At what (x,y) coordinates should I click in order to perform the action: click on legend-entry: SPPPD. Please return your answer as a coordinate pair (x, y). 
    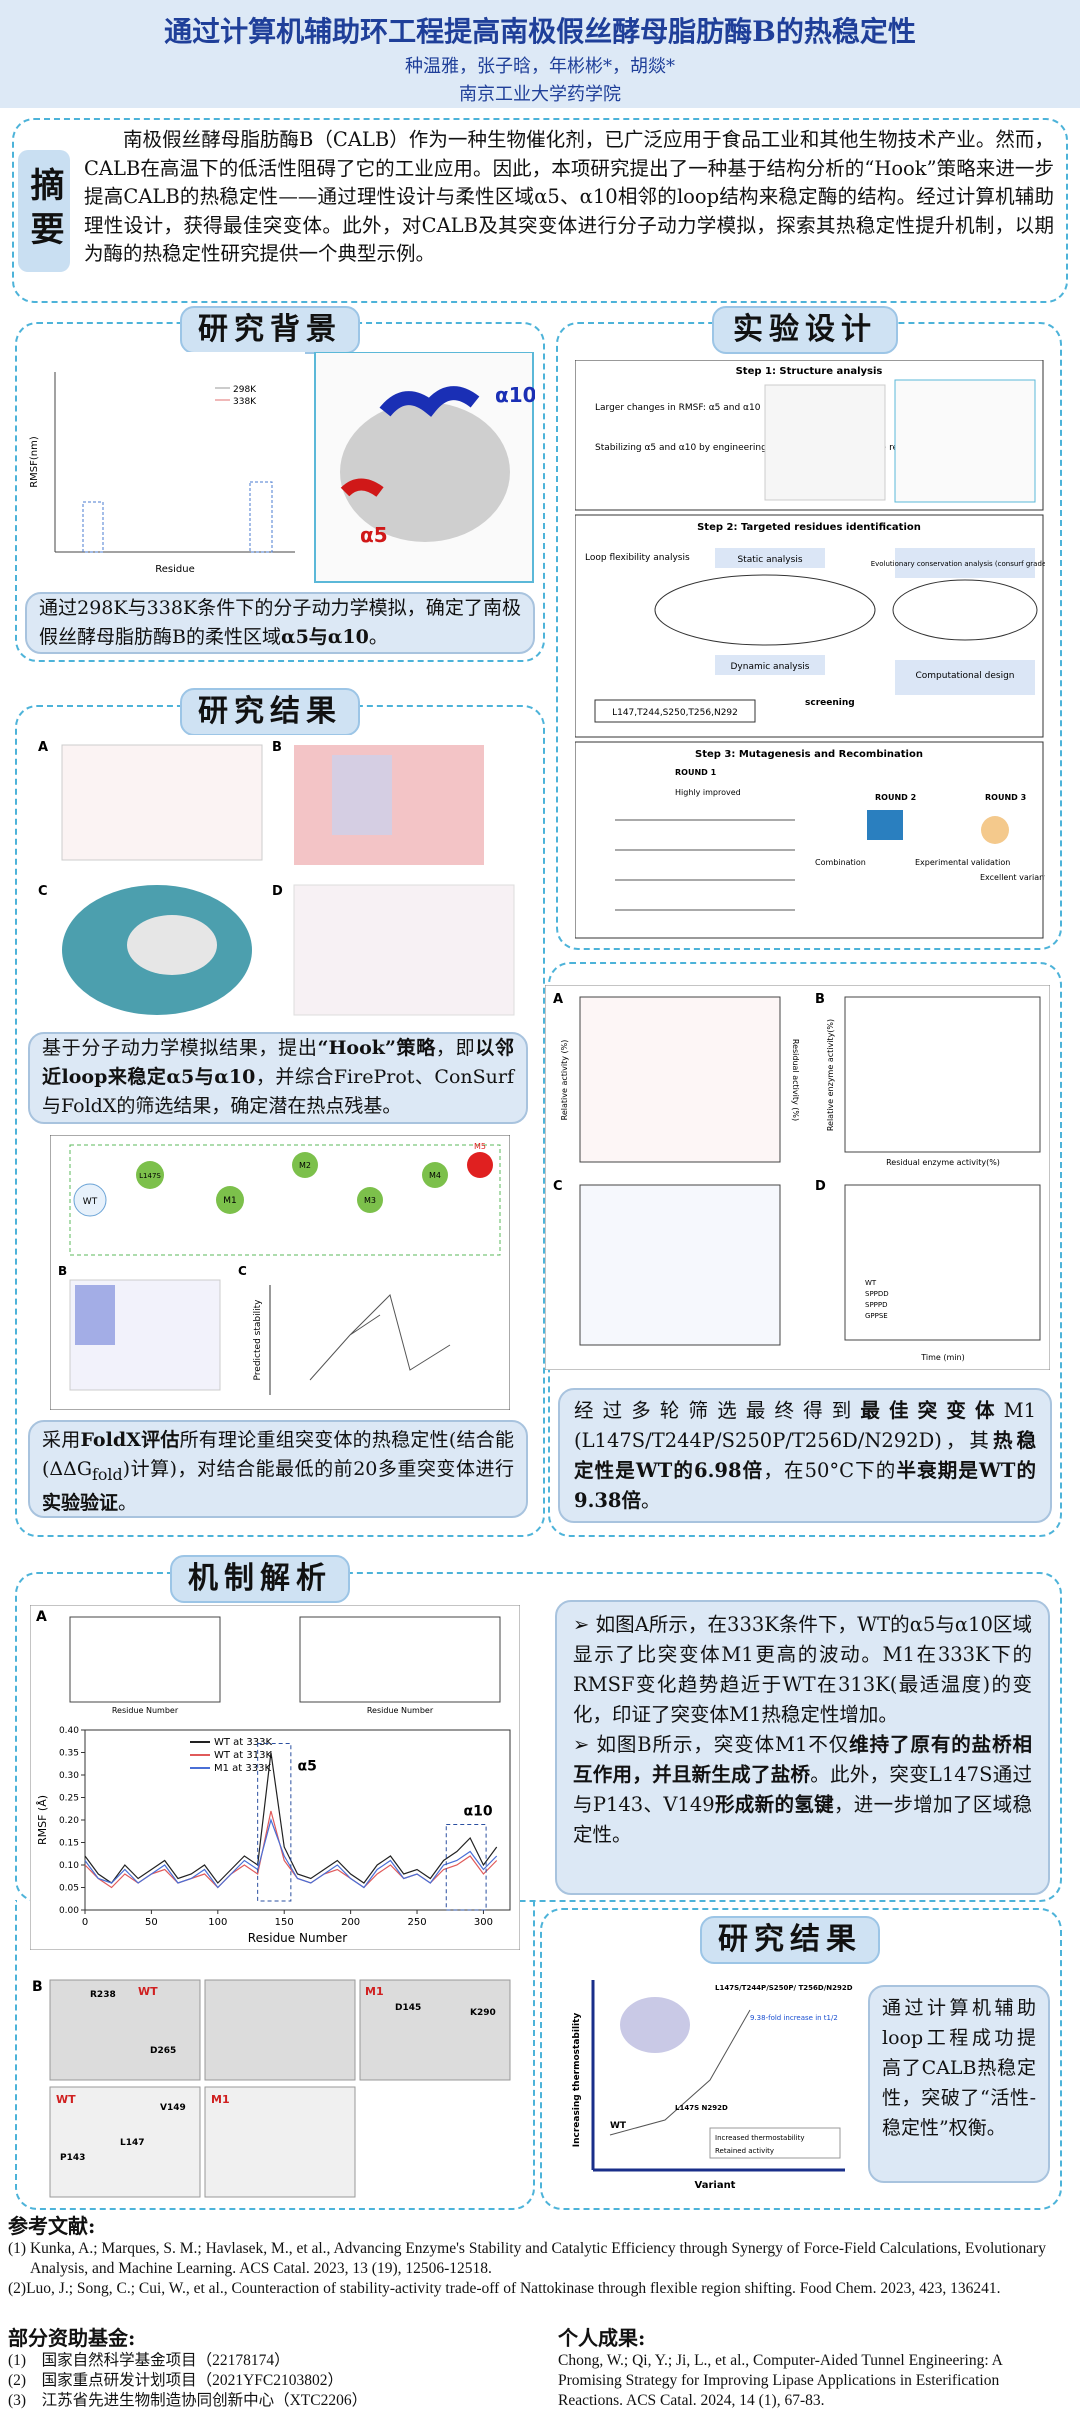
    Looking at the image, I should click on (876, 1305).